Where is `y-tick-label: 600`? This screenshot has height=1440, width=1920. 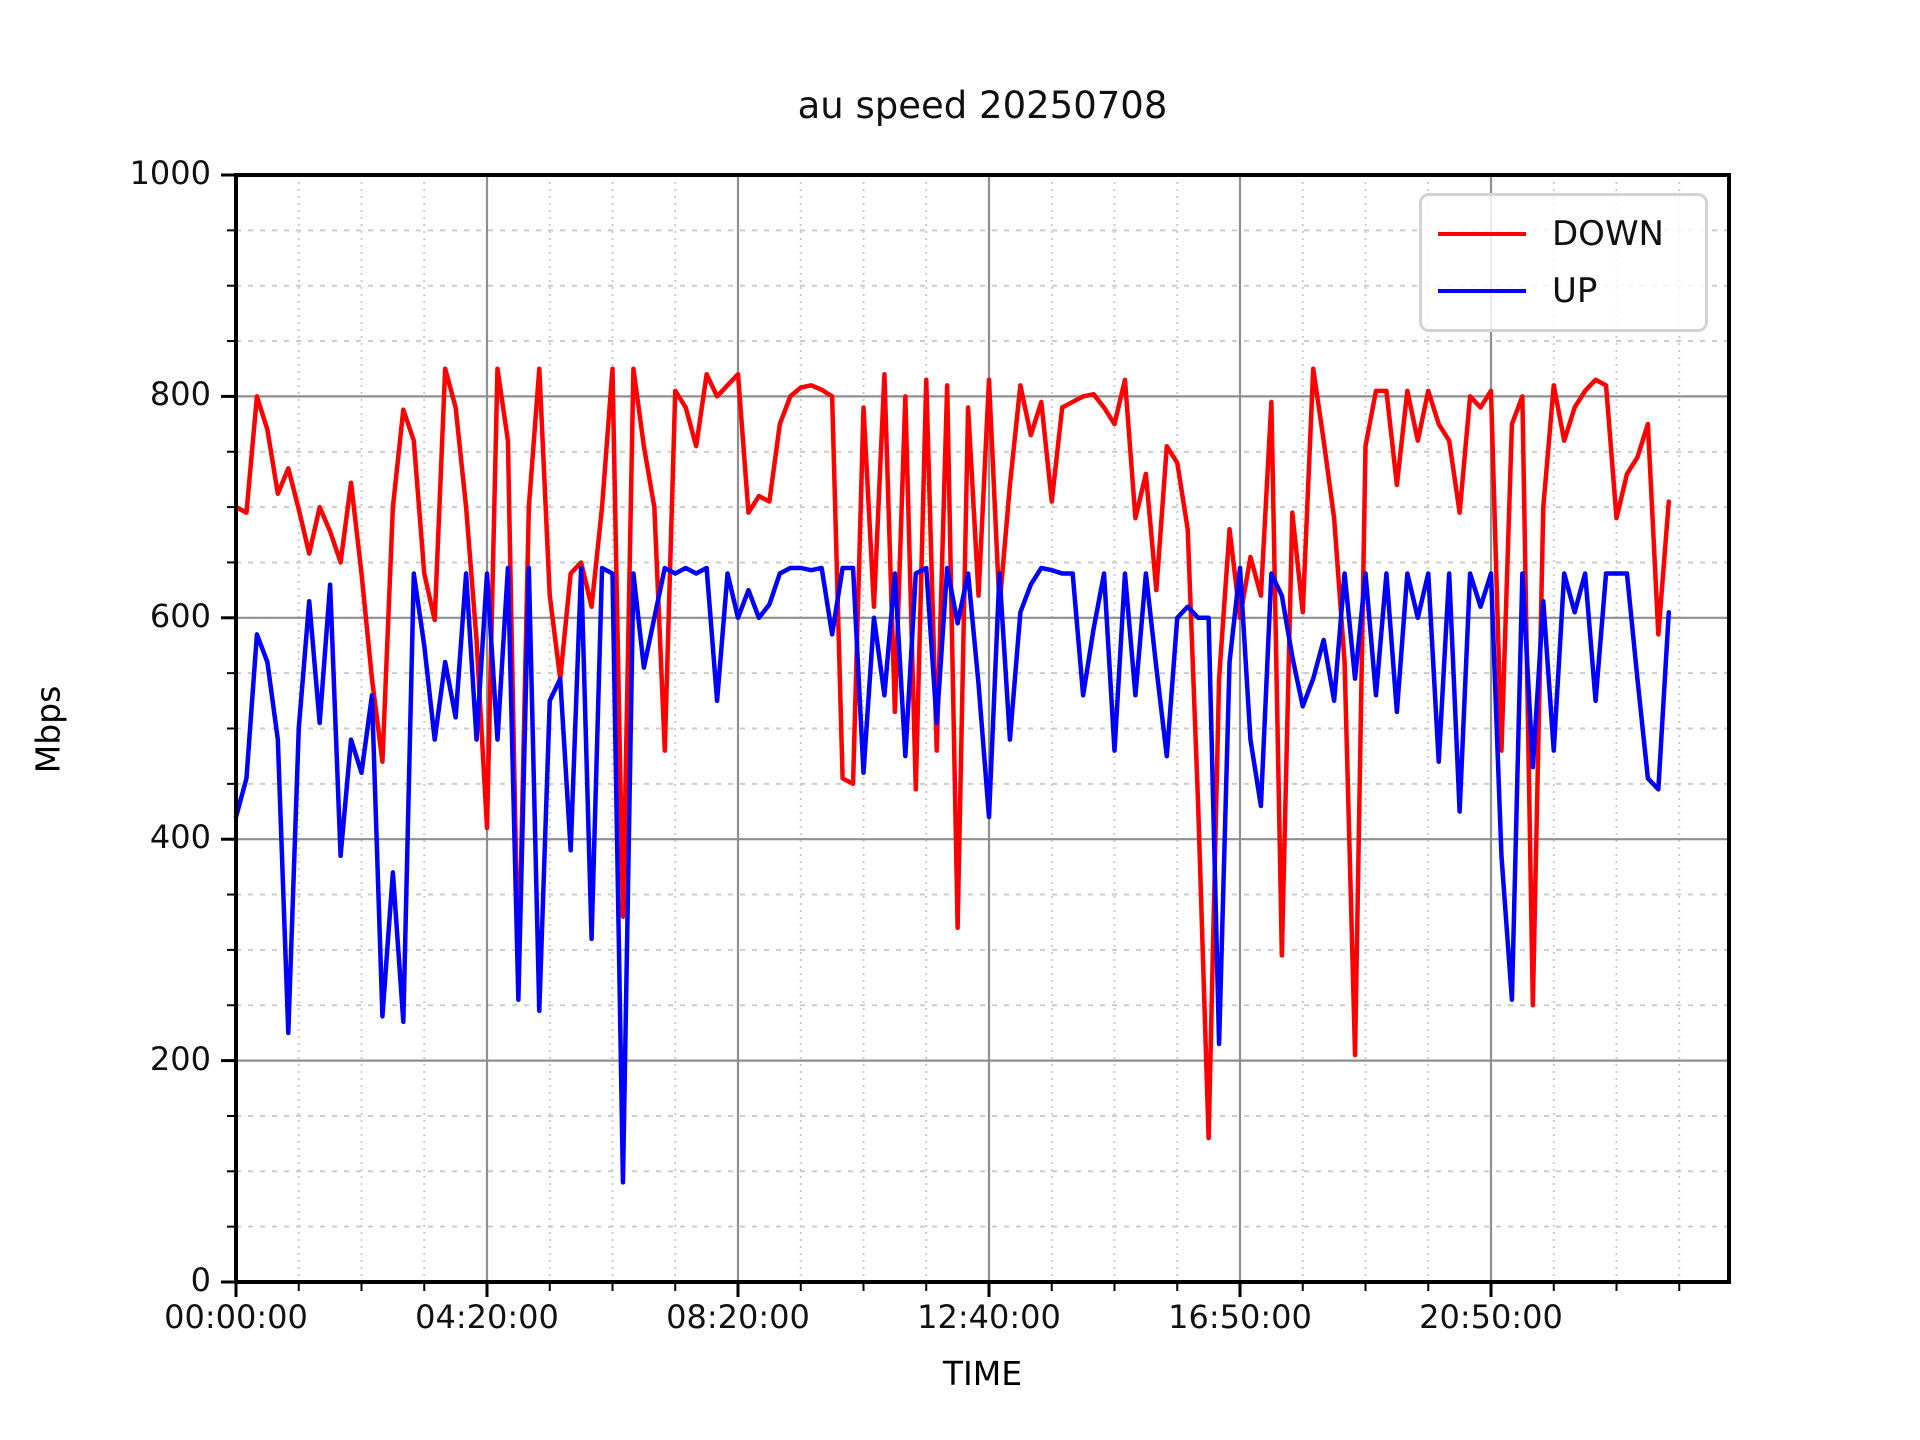
y-tick-label: 600 is located at coordinates (180, 615).